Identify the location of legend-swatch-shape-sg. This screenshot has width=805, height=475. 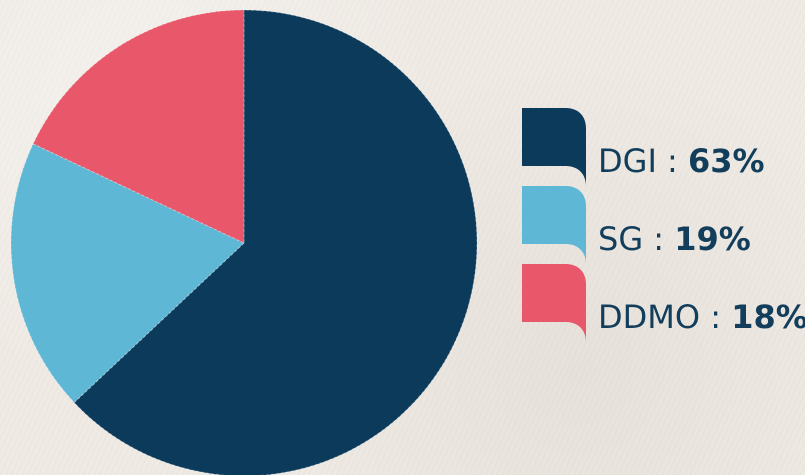
(554, 225).